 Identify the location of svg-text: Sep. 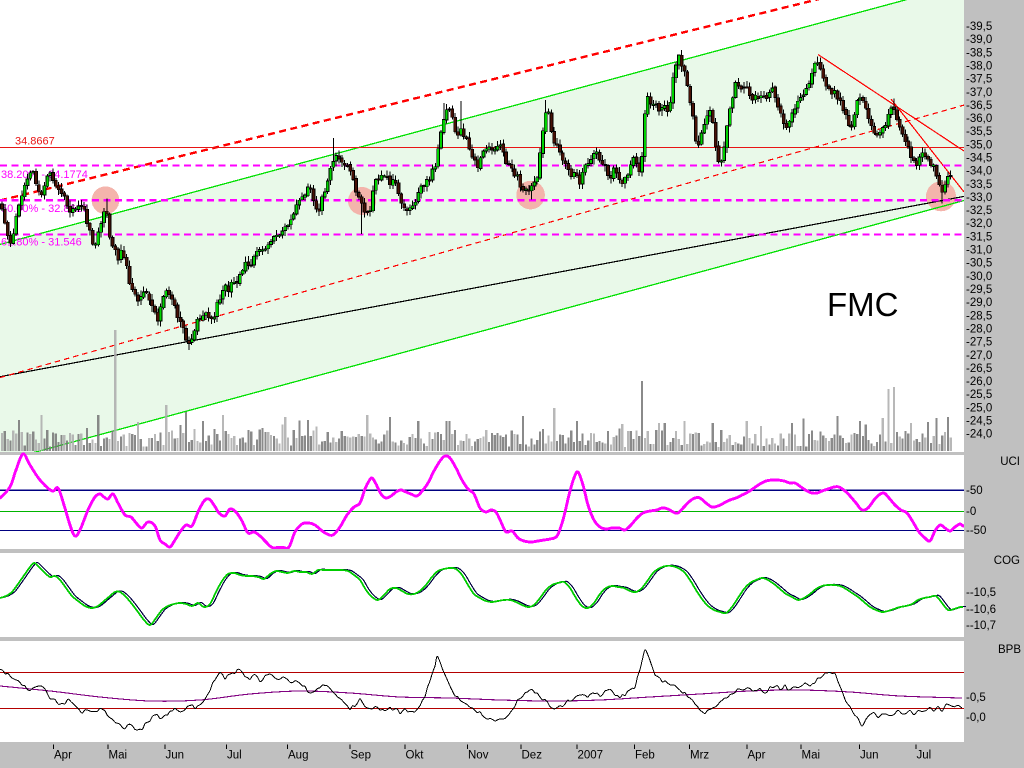
(361, 756).